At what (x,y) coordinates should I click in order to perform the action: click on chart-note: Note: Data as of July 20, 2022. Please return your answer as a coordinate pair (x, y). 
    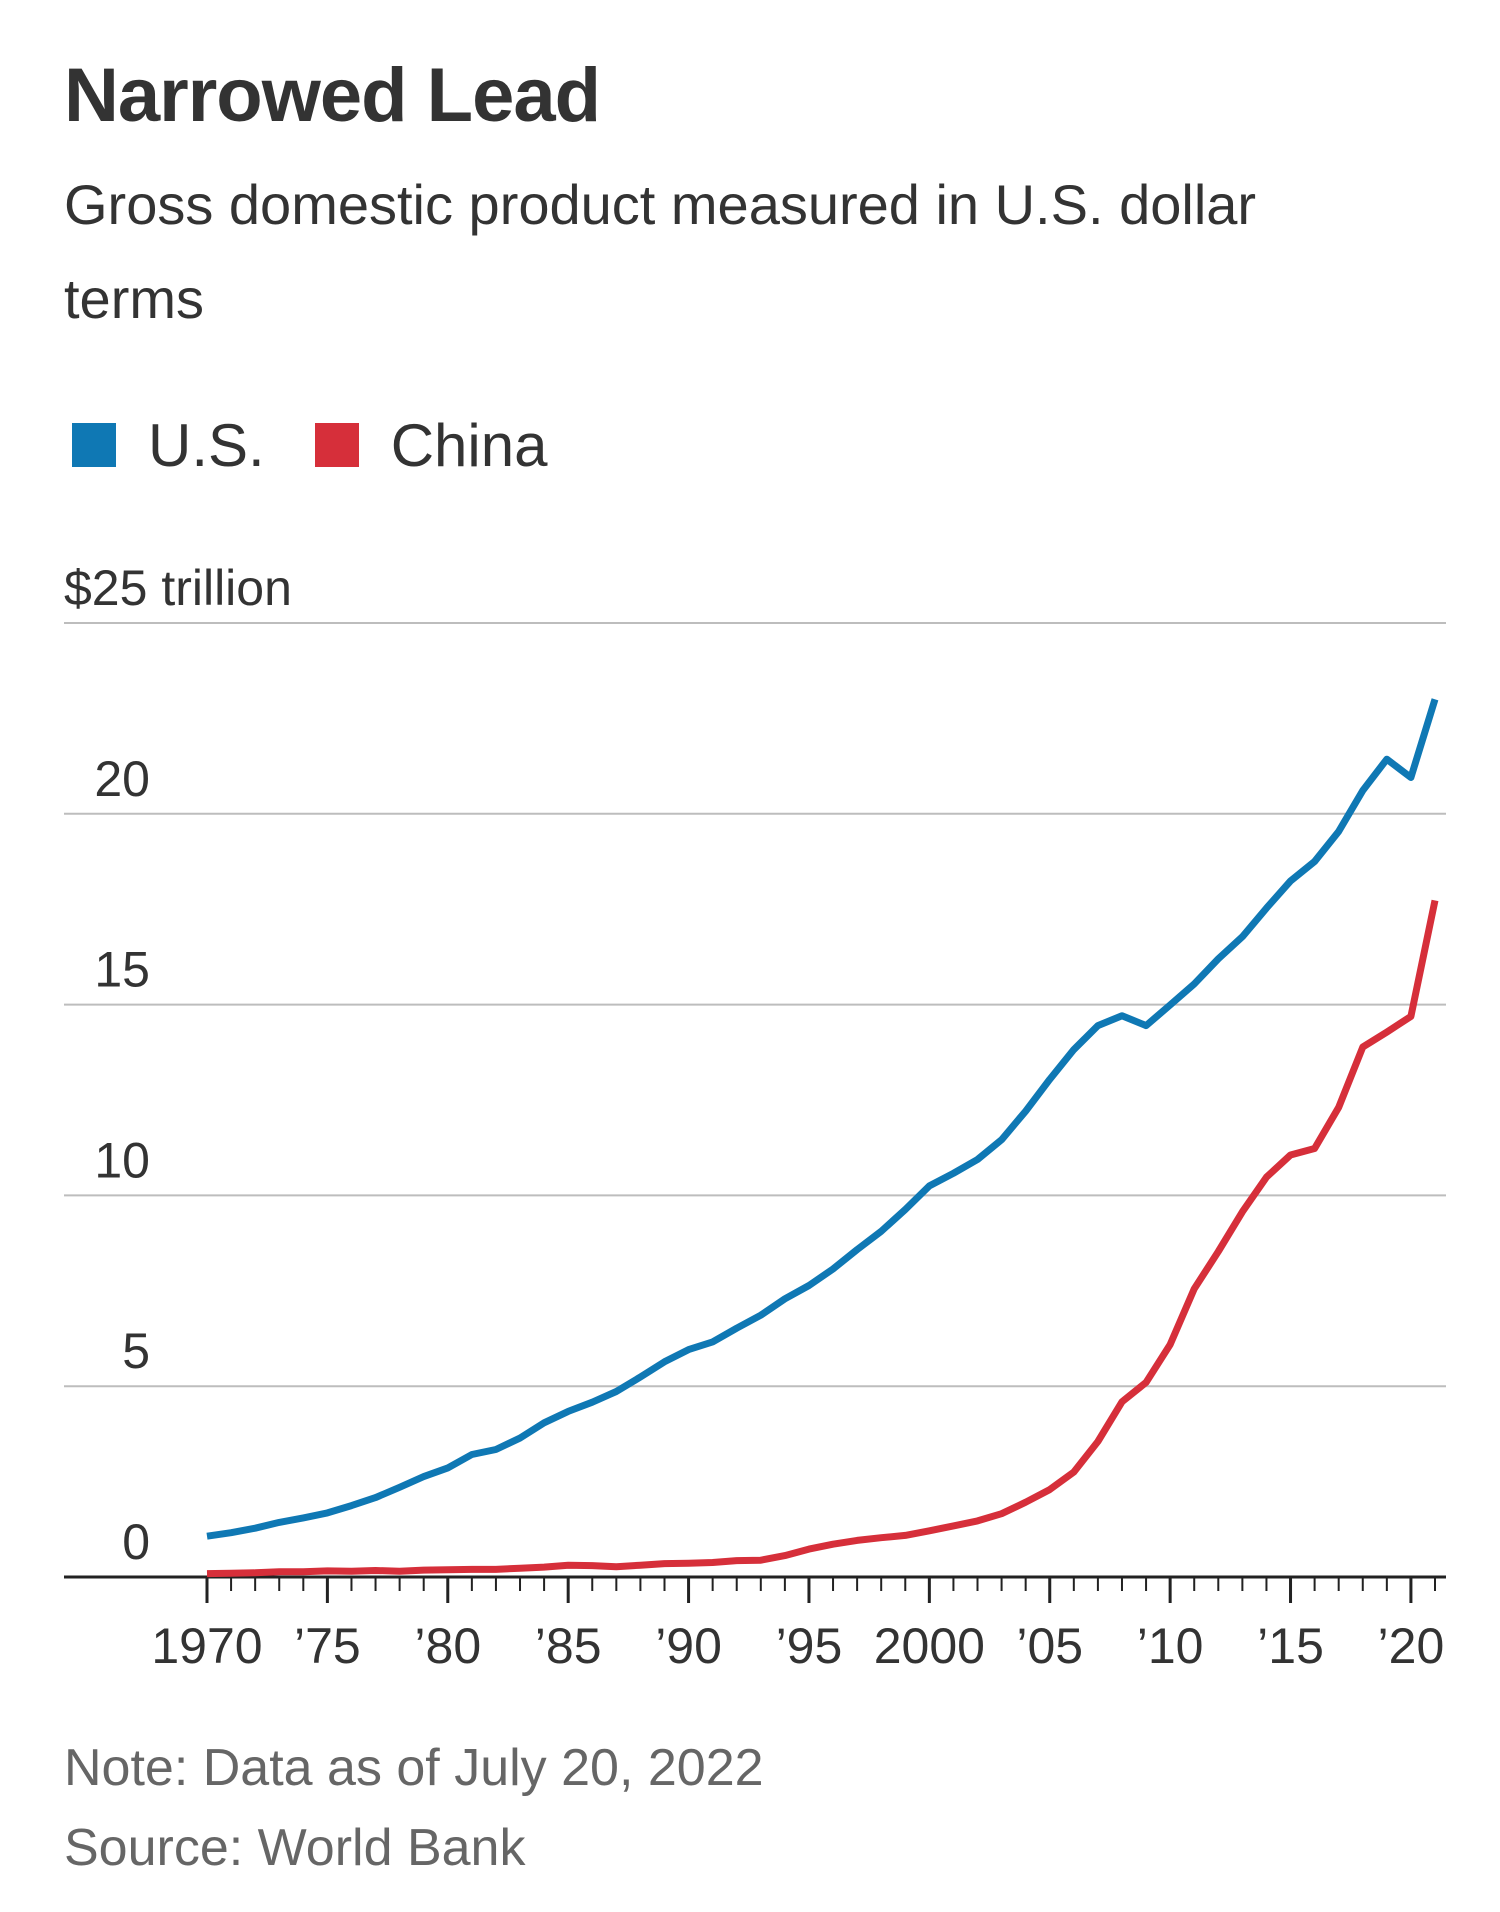
    Looking at the image, I should click on (414, 1768).